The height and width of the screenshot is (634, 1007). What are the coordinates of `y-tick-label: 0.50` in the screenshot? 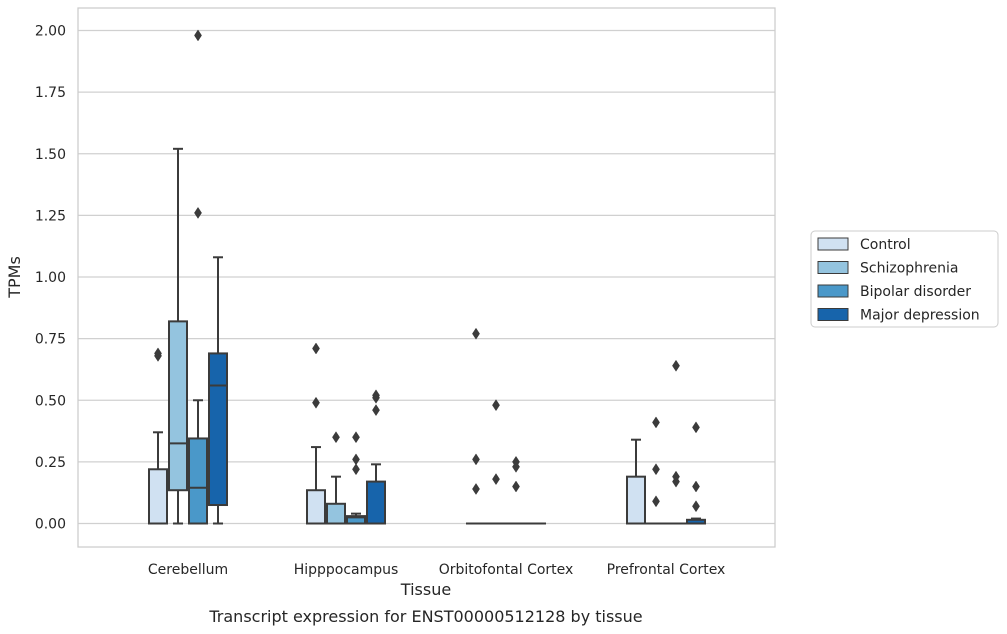 It's located at (50, 401).